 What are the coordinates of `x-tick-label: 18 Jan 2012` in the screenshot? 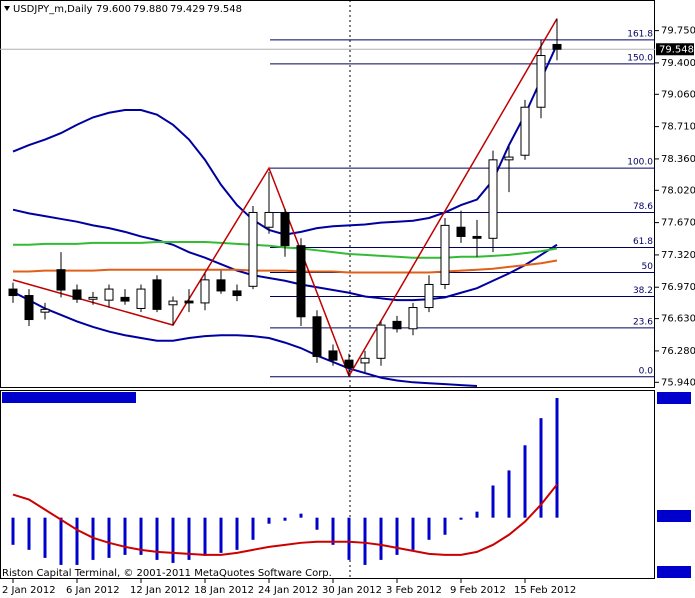 It's located at (224, 590).